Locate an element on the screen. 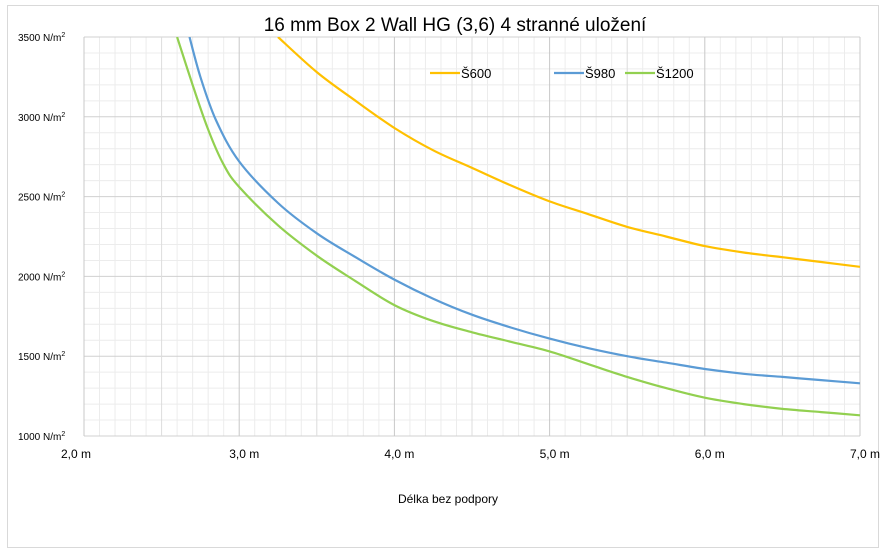  x-tick-label: 6,0 m is located at coordinates (710, 454).